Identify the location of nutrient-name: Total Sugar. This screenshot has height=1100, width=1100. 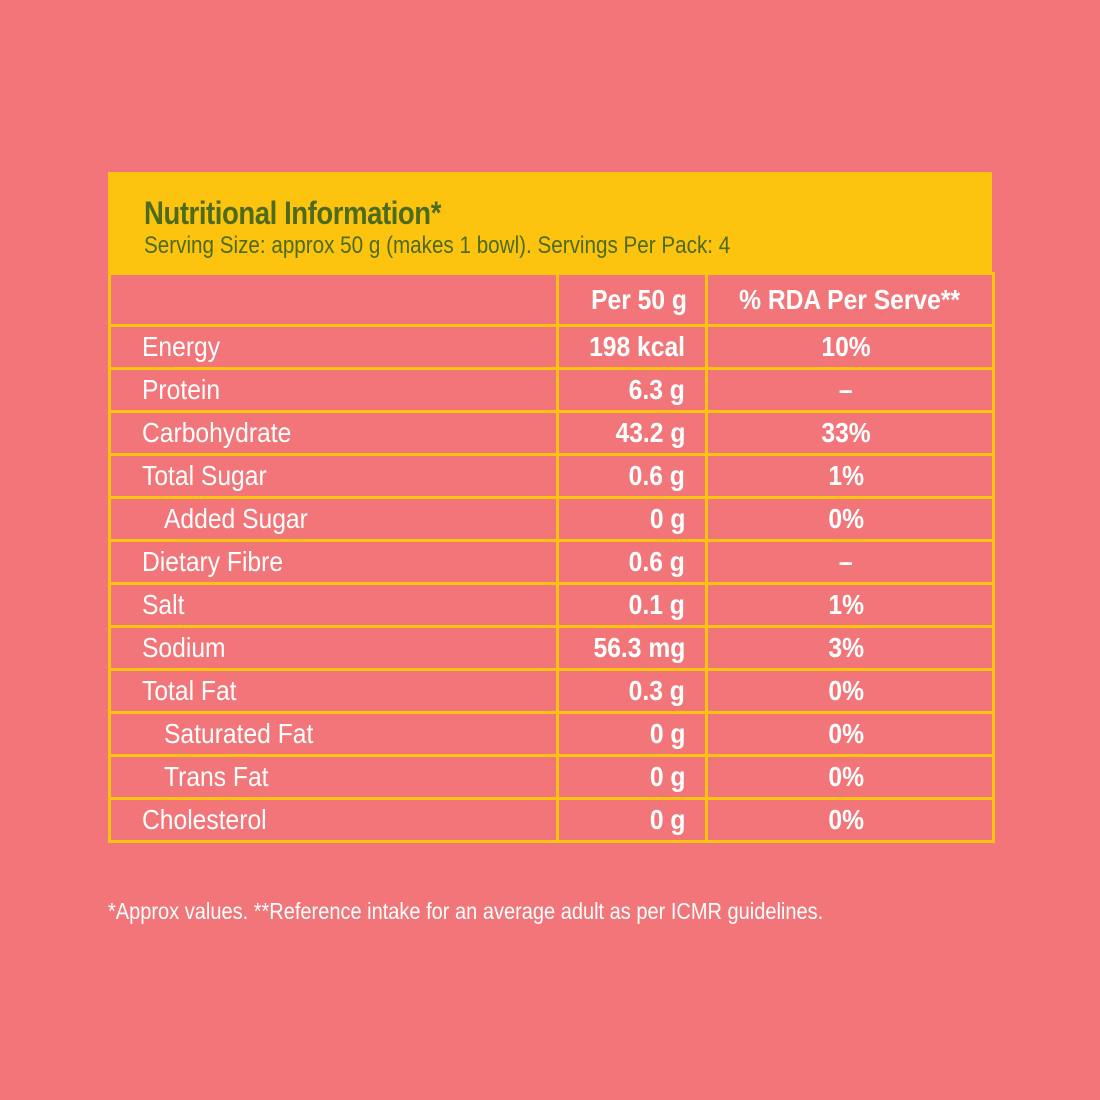
(333, 476).